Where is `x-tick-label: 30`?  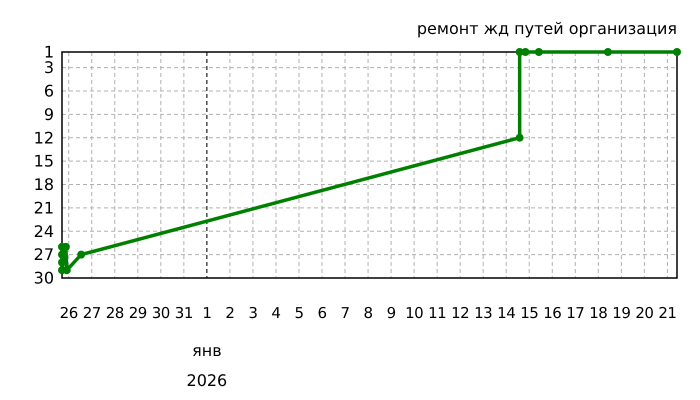 x-tick-label: 30 is located at coordinates (161, 313).